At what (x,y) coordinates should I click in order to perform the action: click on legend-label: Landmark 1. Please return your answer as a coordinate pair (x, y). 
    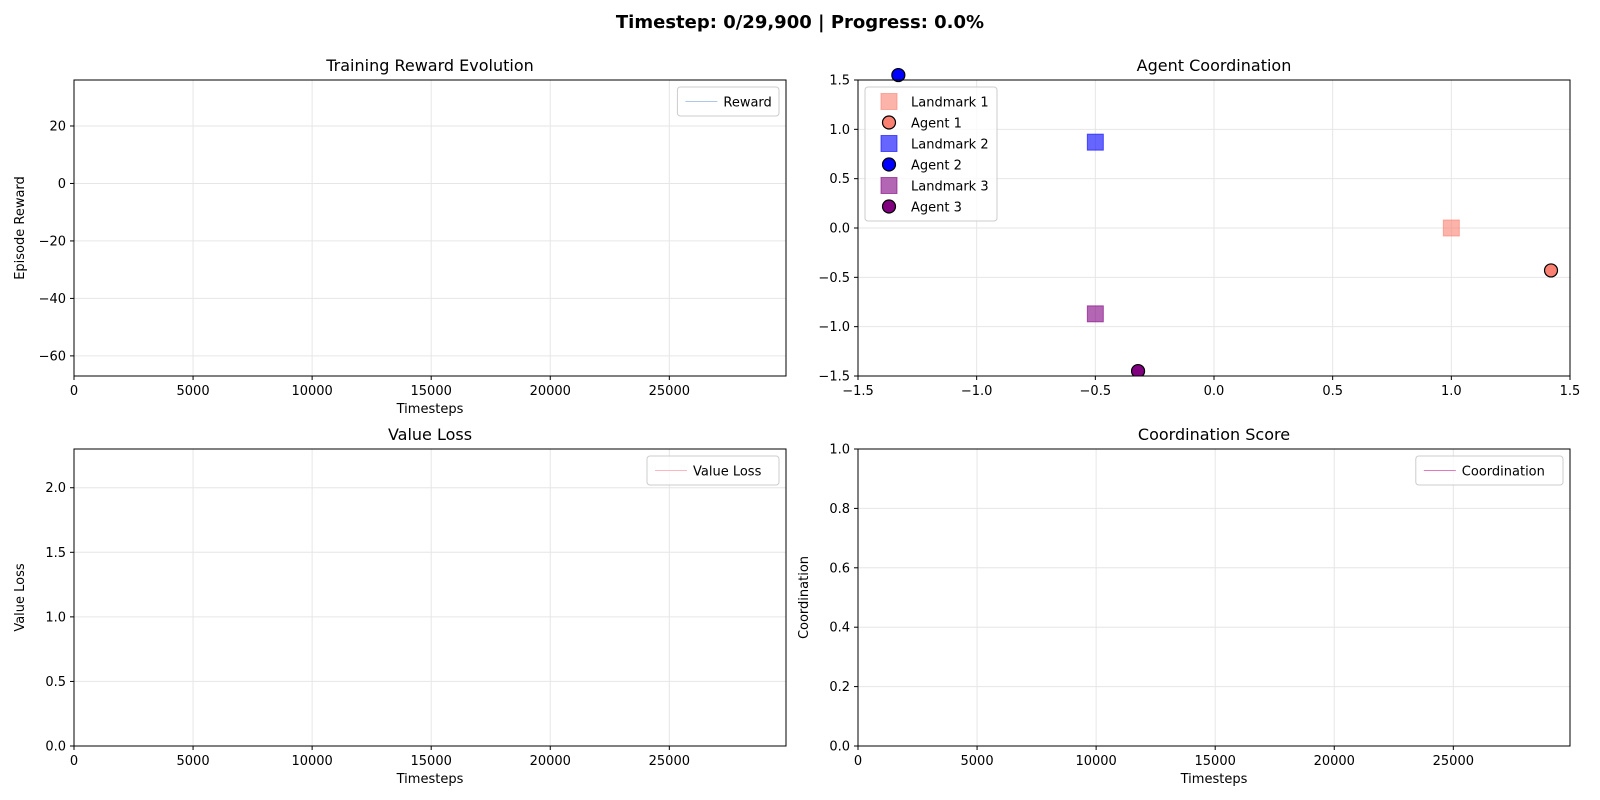
    Looking at the image, I should click on (950, 103).